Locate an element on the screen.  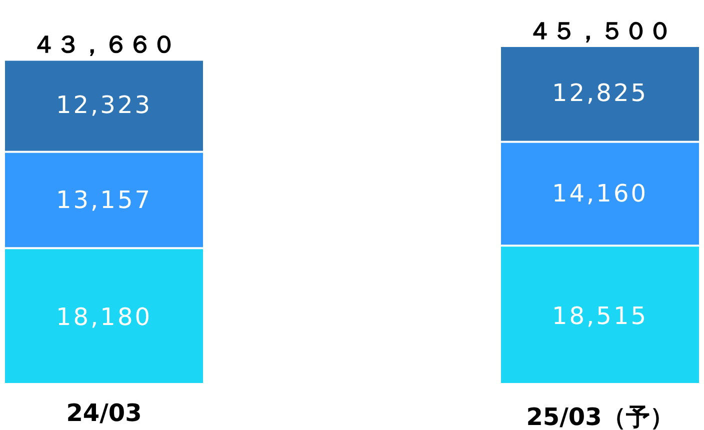
x-tick-label: 25/03（予） is located at coordinates (600, 416).